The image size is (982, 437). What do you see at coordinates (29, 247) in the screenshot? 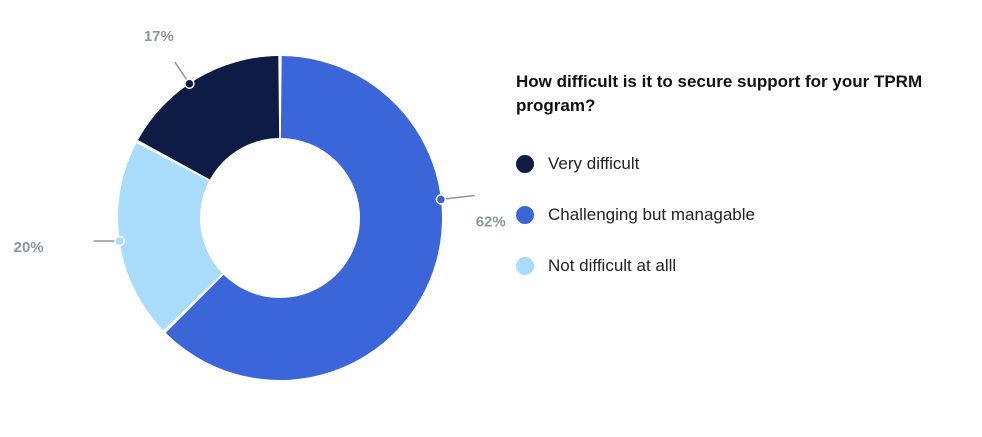
I see `value-label-not-difficult: 20%` at bounding box center [29, 247].